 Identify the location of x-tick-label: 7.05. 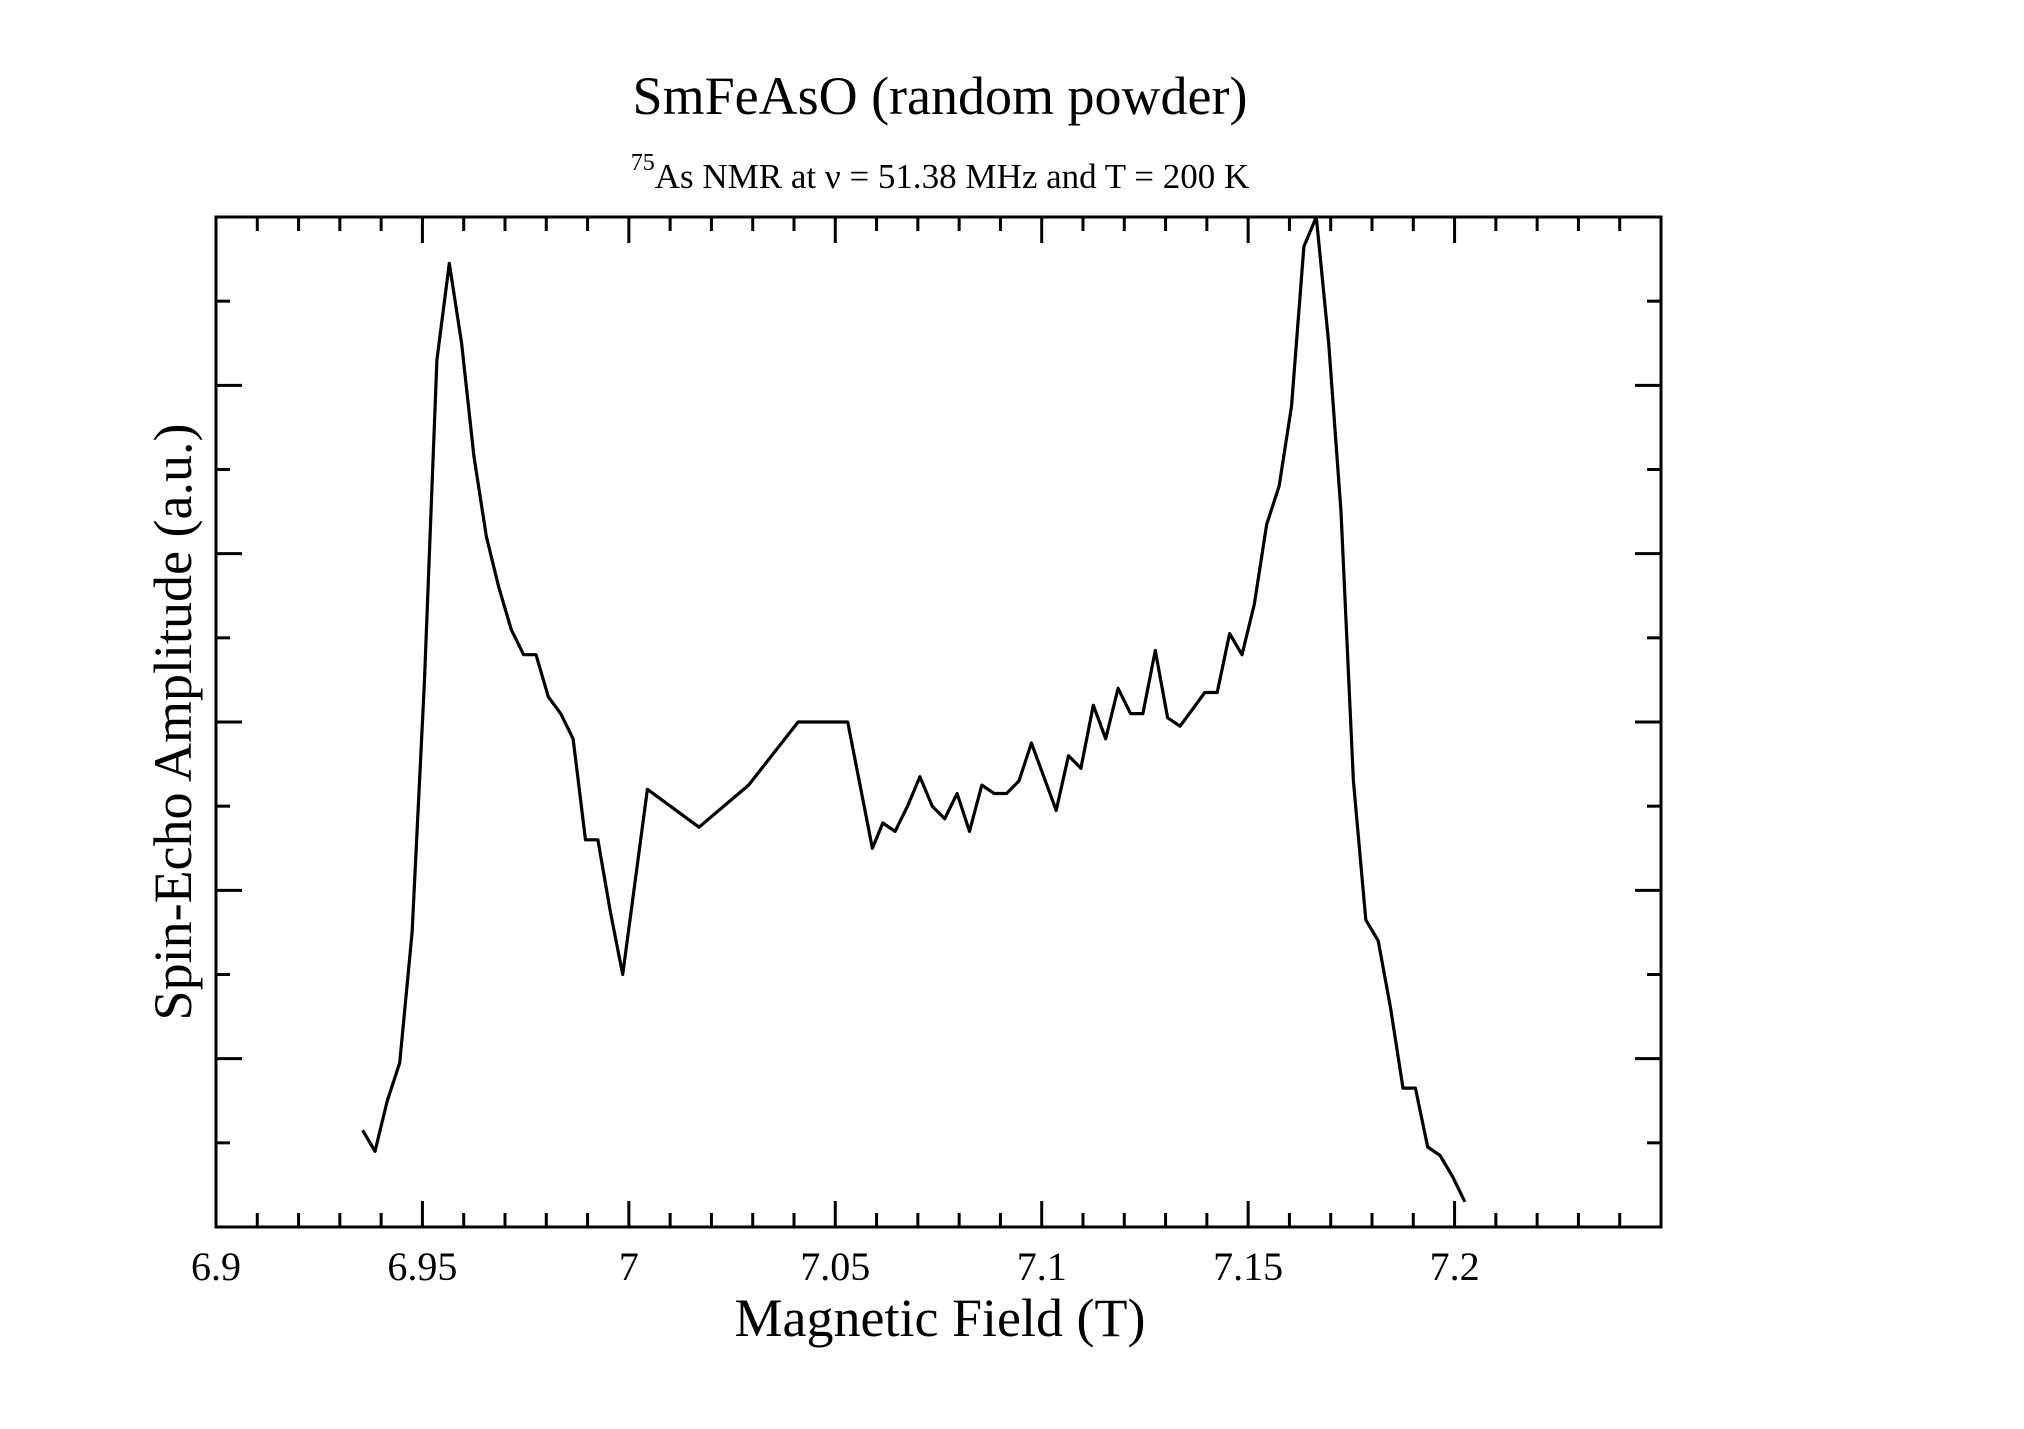
(835, 1266).